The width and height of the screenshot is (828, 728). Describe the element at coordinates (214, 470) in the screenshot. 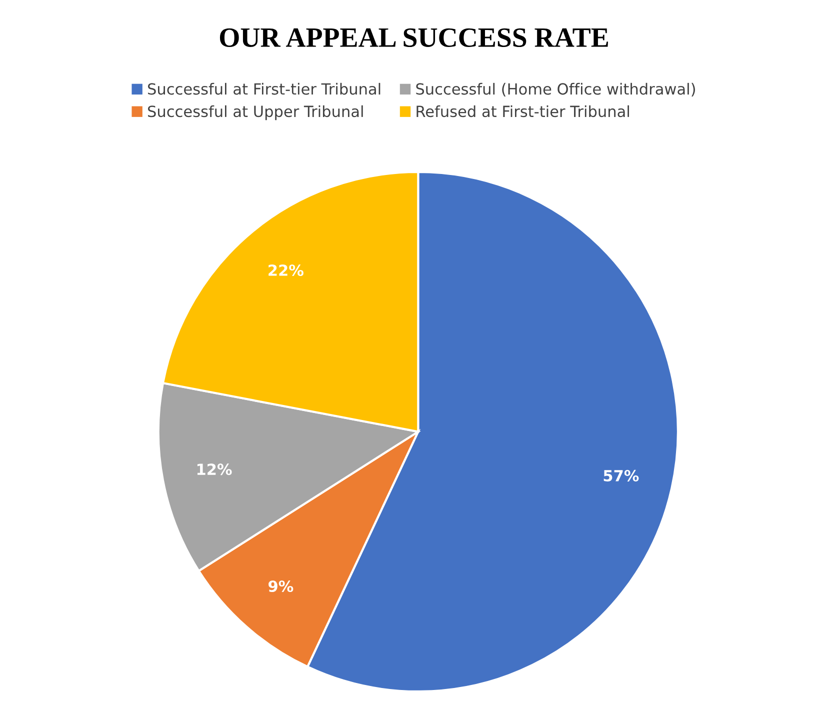

I see `data-label: 12%` at that location.